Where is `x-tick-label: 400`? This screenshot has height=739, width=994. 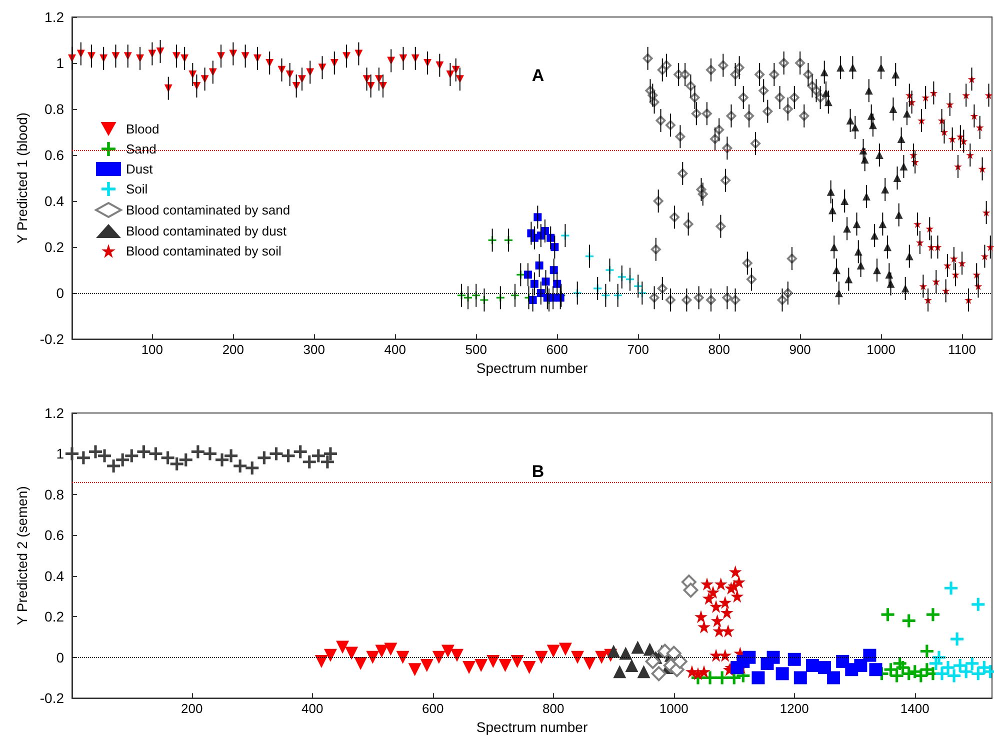
x-tick-label: 400 is located at coordinates (395, 350).